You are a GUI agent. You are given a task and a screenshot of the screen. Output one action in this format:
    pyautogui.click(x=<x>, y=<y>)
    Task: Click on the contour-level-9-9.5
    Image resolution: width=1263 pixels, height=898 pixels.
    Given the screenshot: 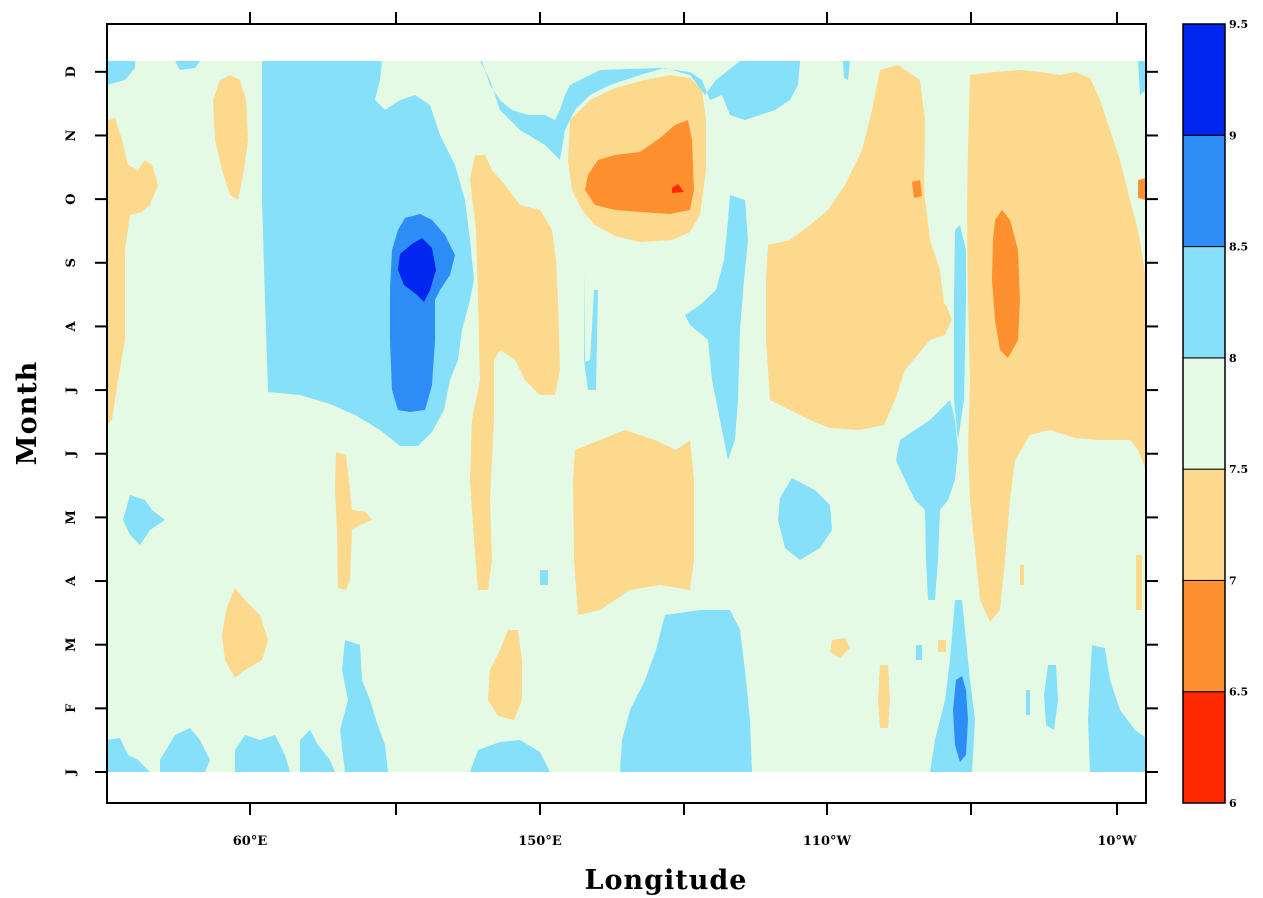 What is the action you would take?
    pyautogui.click(x=417, y=270)
    